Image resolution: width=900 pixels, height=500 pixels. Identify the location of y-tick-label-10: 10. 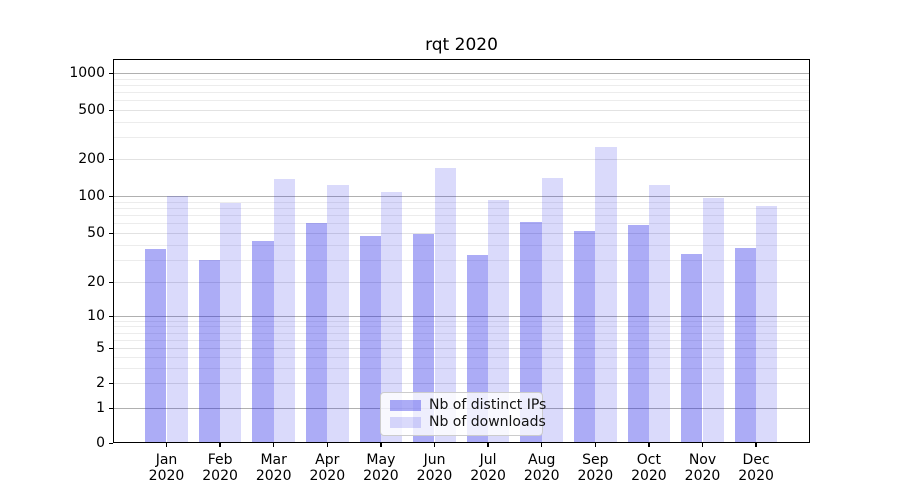
(96, 316).